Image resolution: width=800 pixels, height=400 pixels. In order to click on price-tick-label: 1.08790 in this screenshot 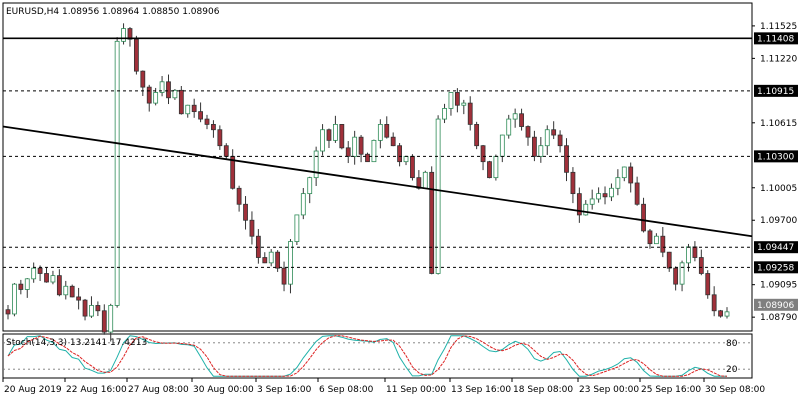, I will do `click(778, 318)`.